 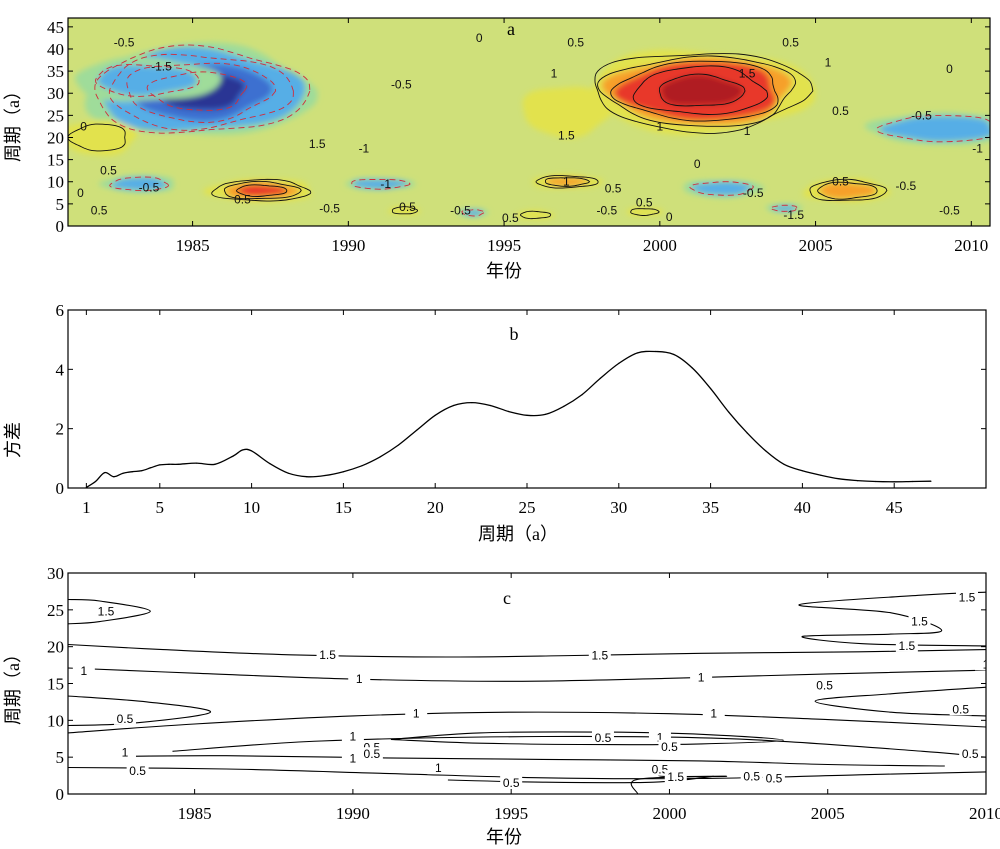 I want to click on y-tick-label: 25, so click(x=55, y=610).